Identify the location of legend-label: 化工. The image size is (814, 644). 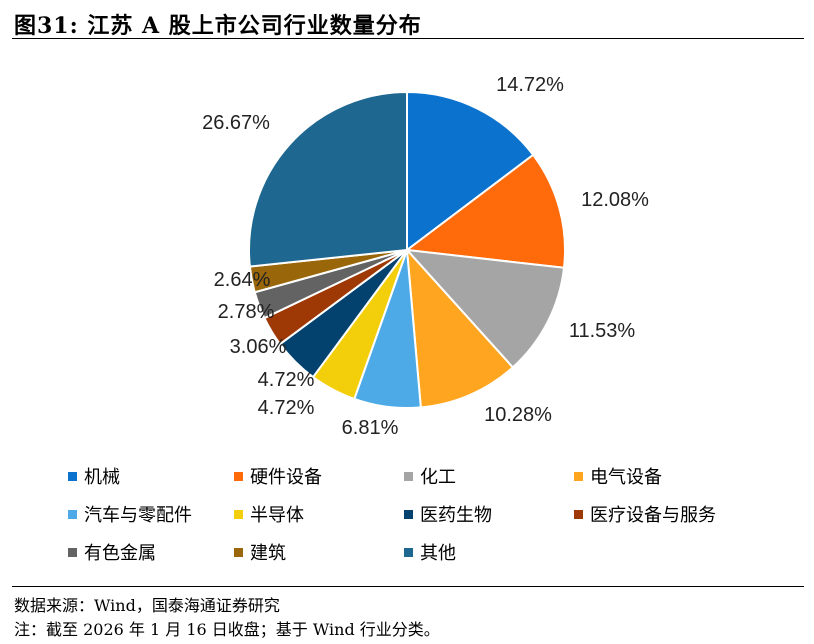
(438, 477).